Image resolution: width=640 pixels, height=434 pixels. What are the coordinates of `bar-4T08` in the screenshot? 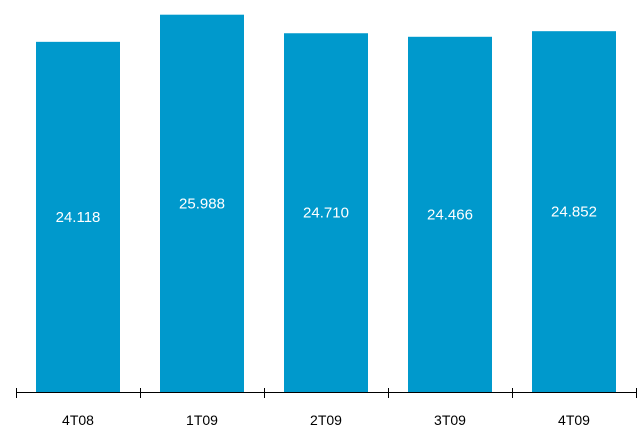 It's located at (78, 216).